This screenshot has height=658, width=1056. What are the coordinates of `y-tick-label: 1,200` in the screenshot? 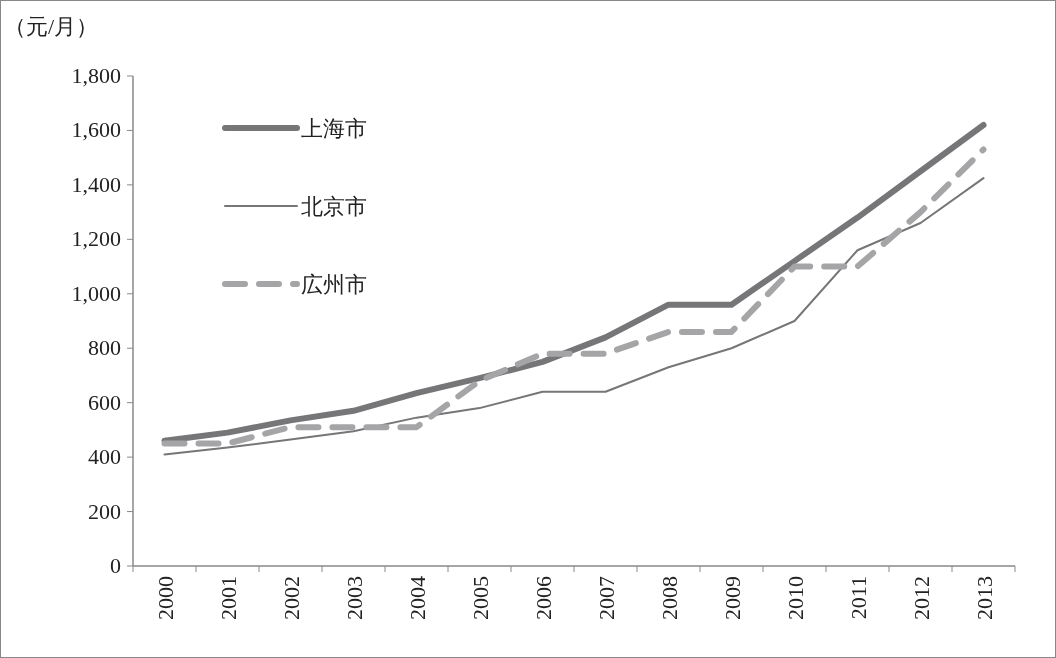 It's located at (96, 239).